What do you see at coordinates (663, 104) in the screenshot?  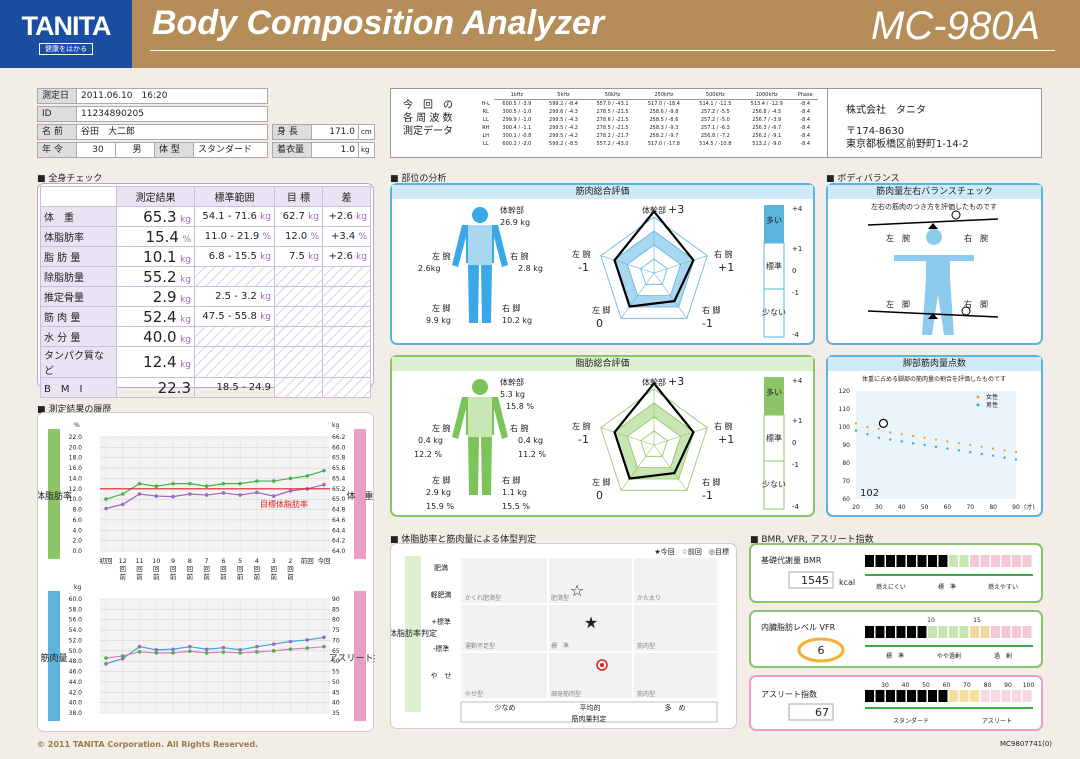 I see `freq-cell: 517.0 / -18.4` at bounding box center [663, 104].